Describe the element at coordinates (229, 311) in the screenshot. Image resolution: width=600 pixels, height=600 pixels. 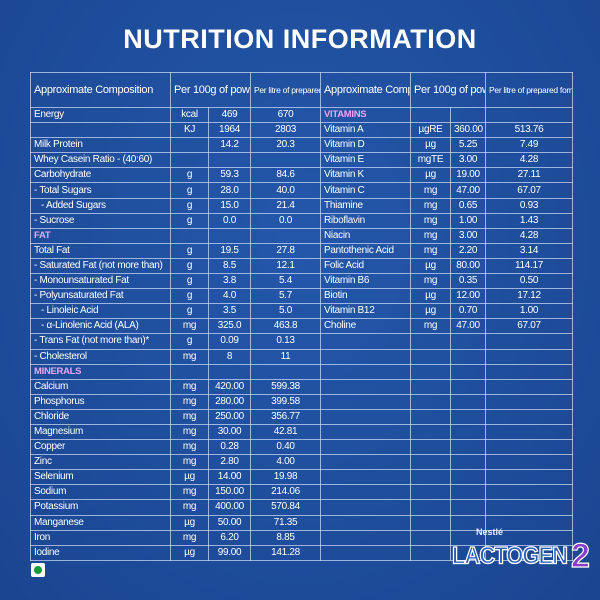
I see `value-per-100g: 3.5` at that location.